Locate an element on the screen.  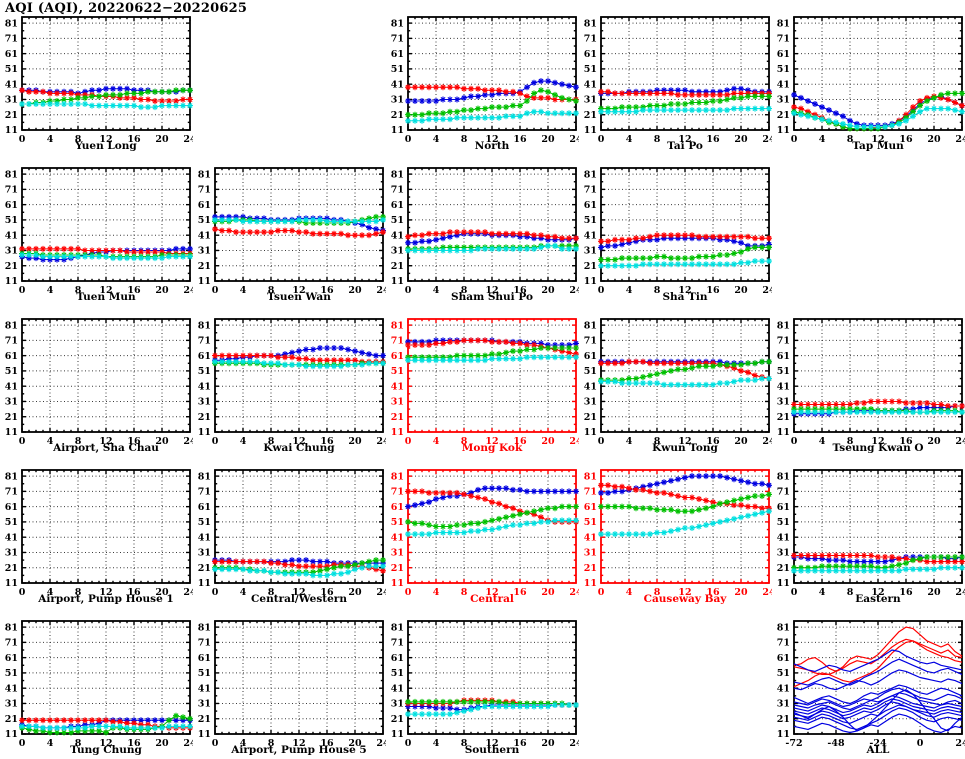
chart-canvas-tseung-kwan-o: 11 21 31 41 51 61 71 81 0 4 8 12 16 20 24 Tseung Kwan O is located at coordinates (871, 386).